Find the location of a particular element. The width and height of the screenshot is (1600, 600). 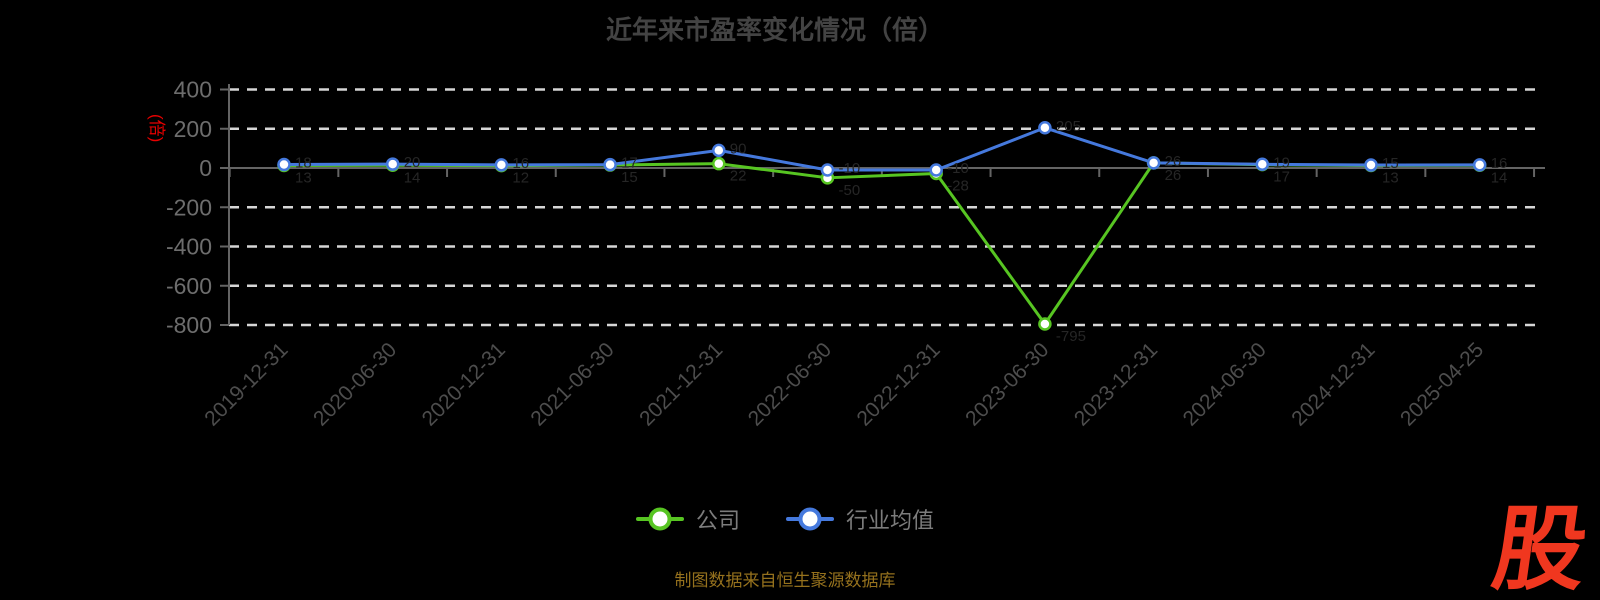

x-axis-label: 2021-12-31 is located at coordinates (681, 384).